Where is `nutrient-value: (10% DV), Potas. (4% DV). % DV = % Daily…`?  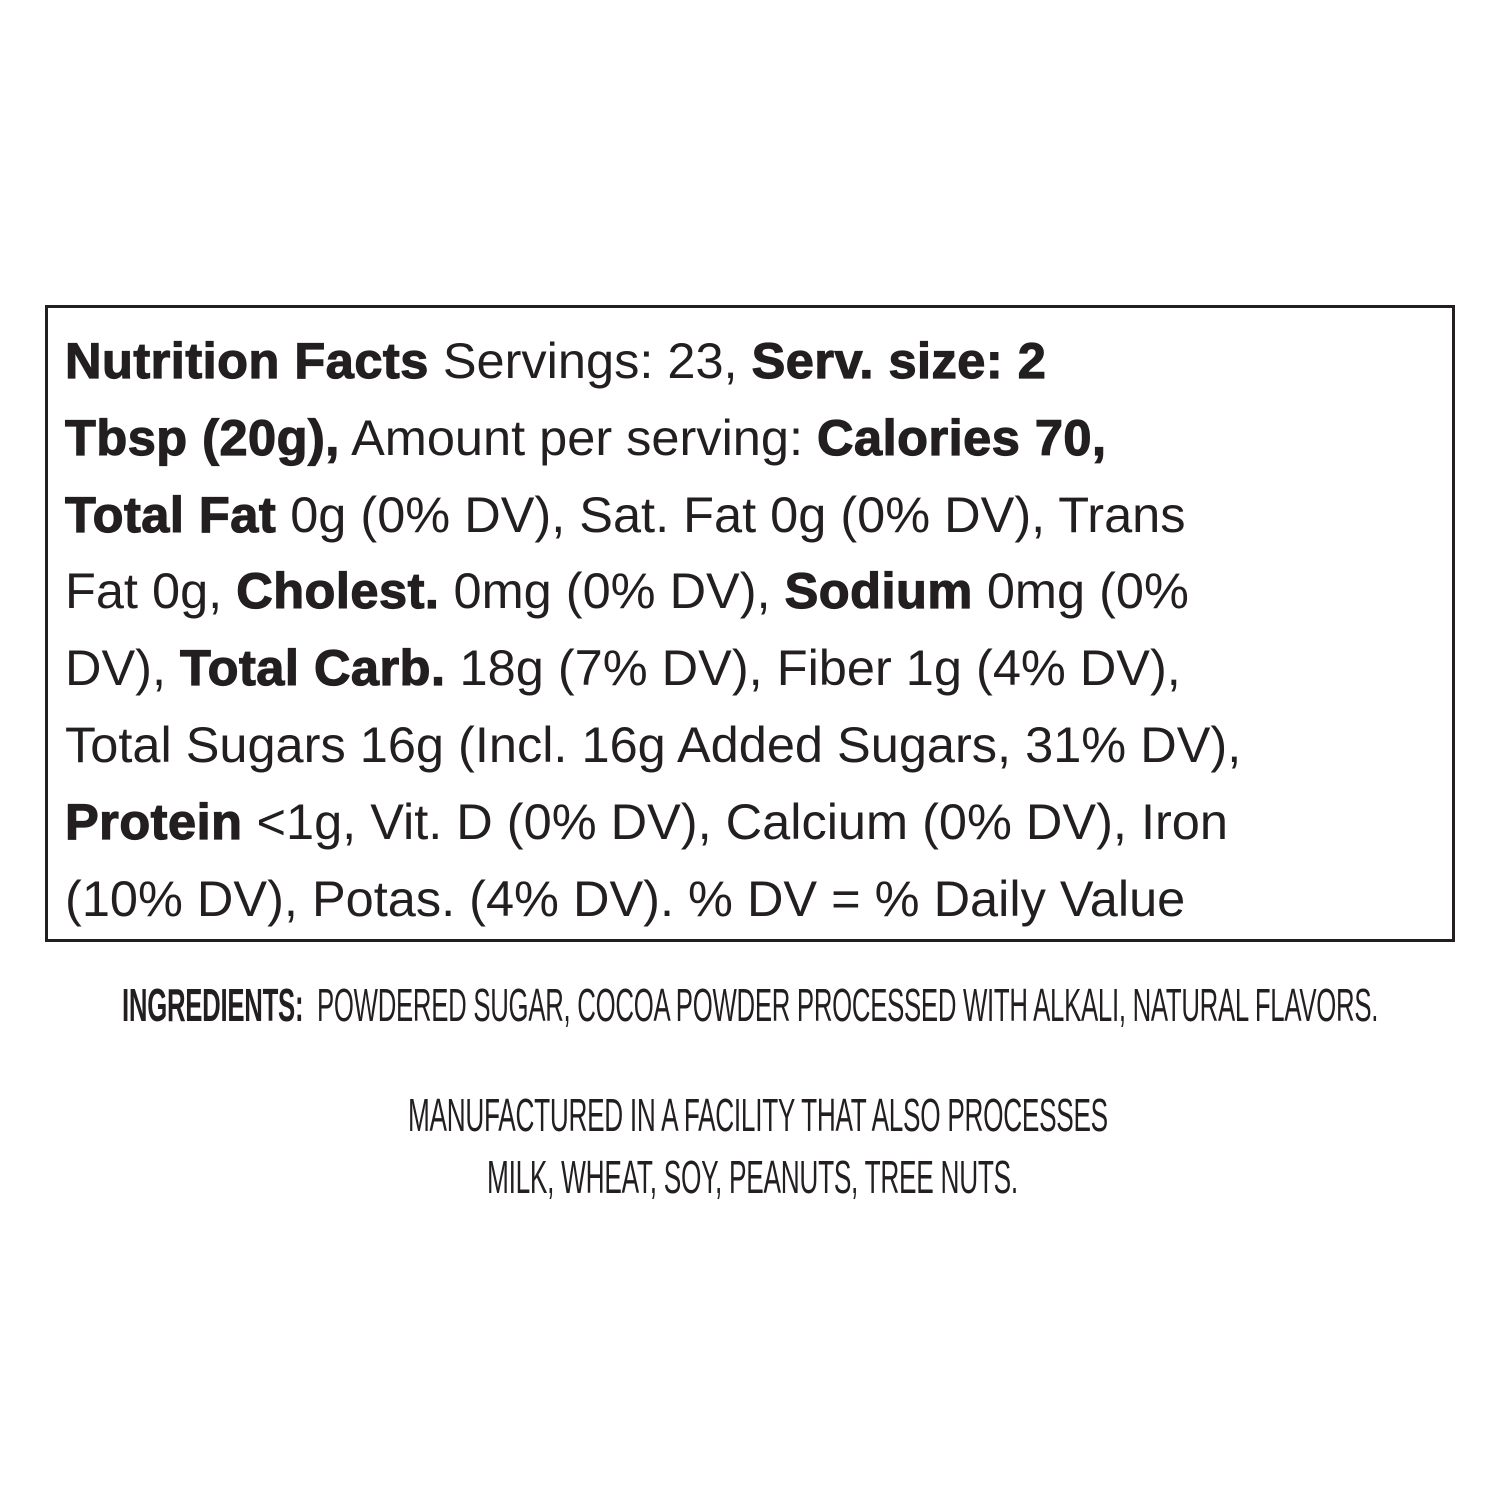
nutrient-value: (10% DV), Potas. (4% DV). % DV = % Daily… is located at coordinates (625, 898).